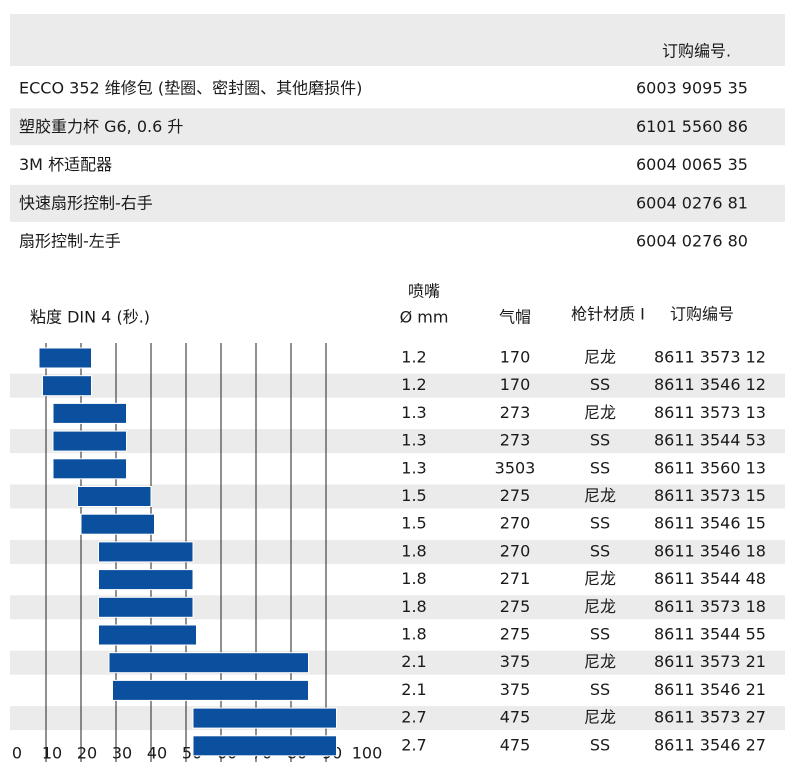 Image resolution: width=791 pixels, height=769 pixels. Describe the element at coordinates (413, 495) in the screenshot. I see `nozzle: 1.5` at that location.